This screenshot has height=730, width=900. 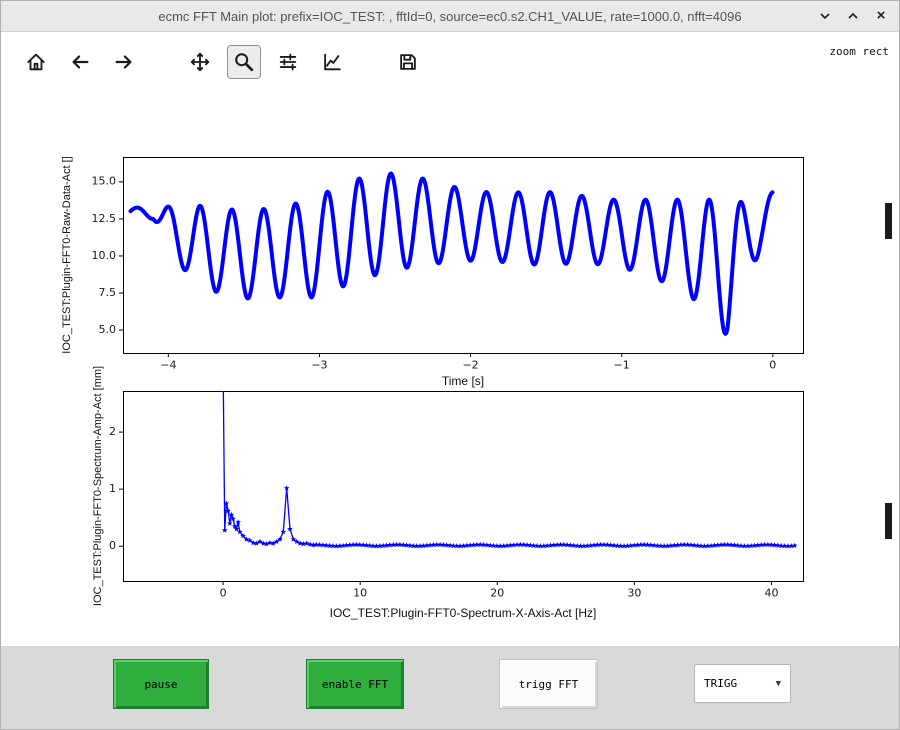 What do you see at coordinates (859, 51) in the screenshot?
I see `toolbar-mode-text: zoom rect` at bounding box center [859, 51].